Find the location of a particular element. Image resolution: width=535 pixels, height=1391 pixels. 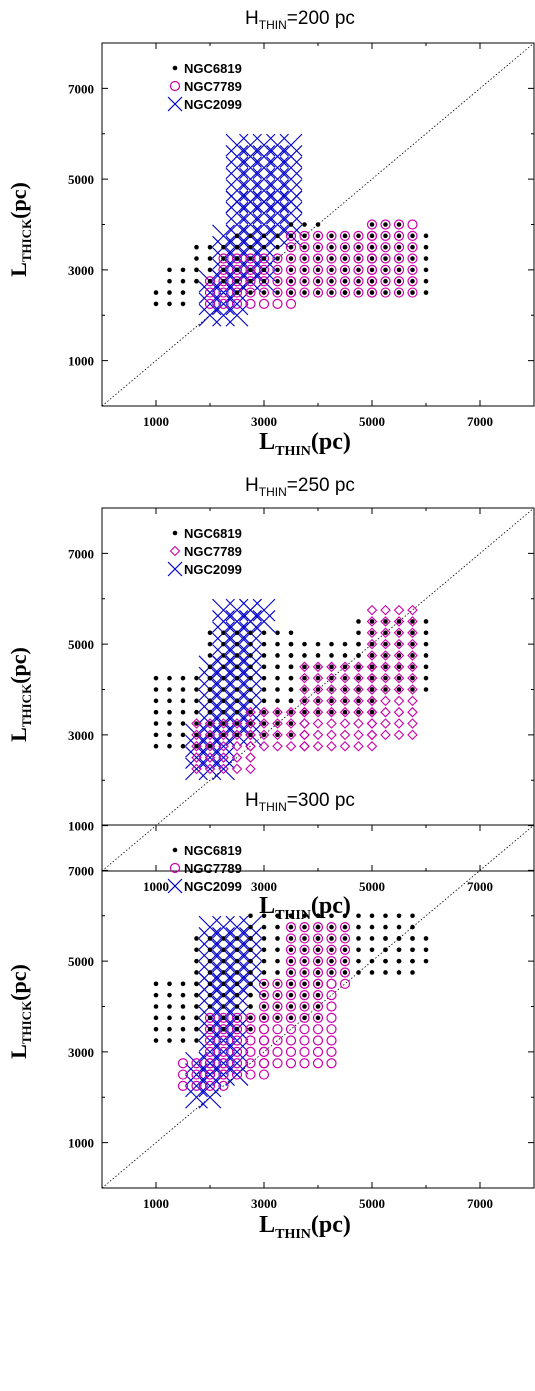

legend-label: NGC7789 is located at coordinates (213, 86).